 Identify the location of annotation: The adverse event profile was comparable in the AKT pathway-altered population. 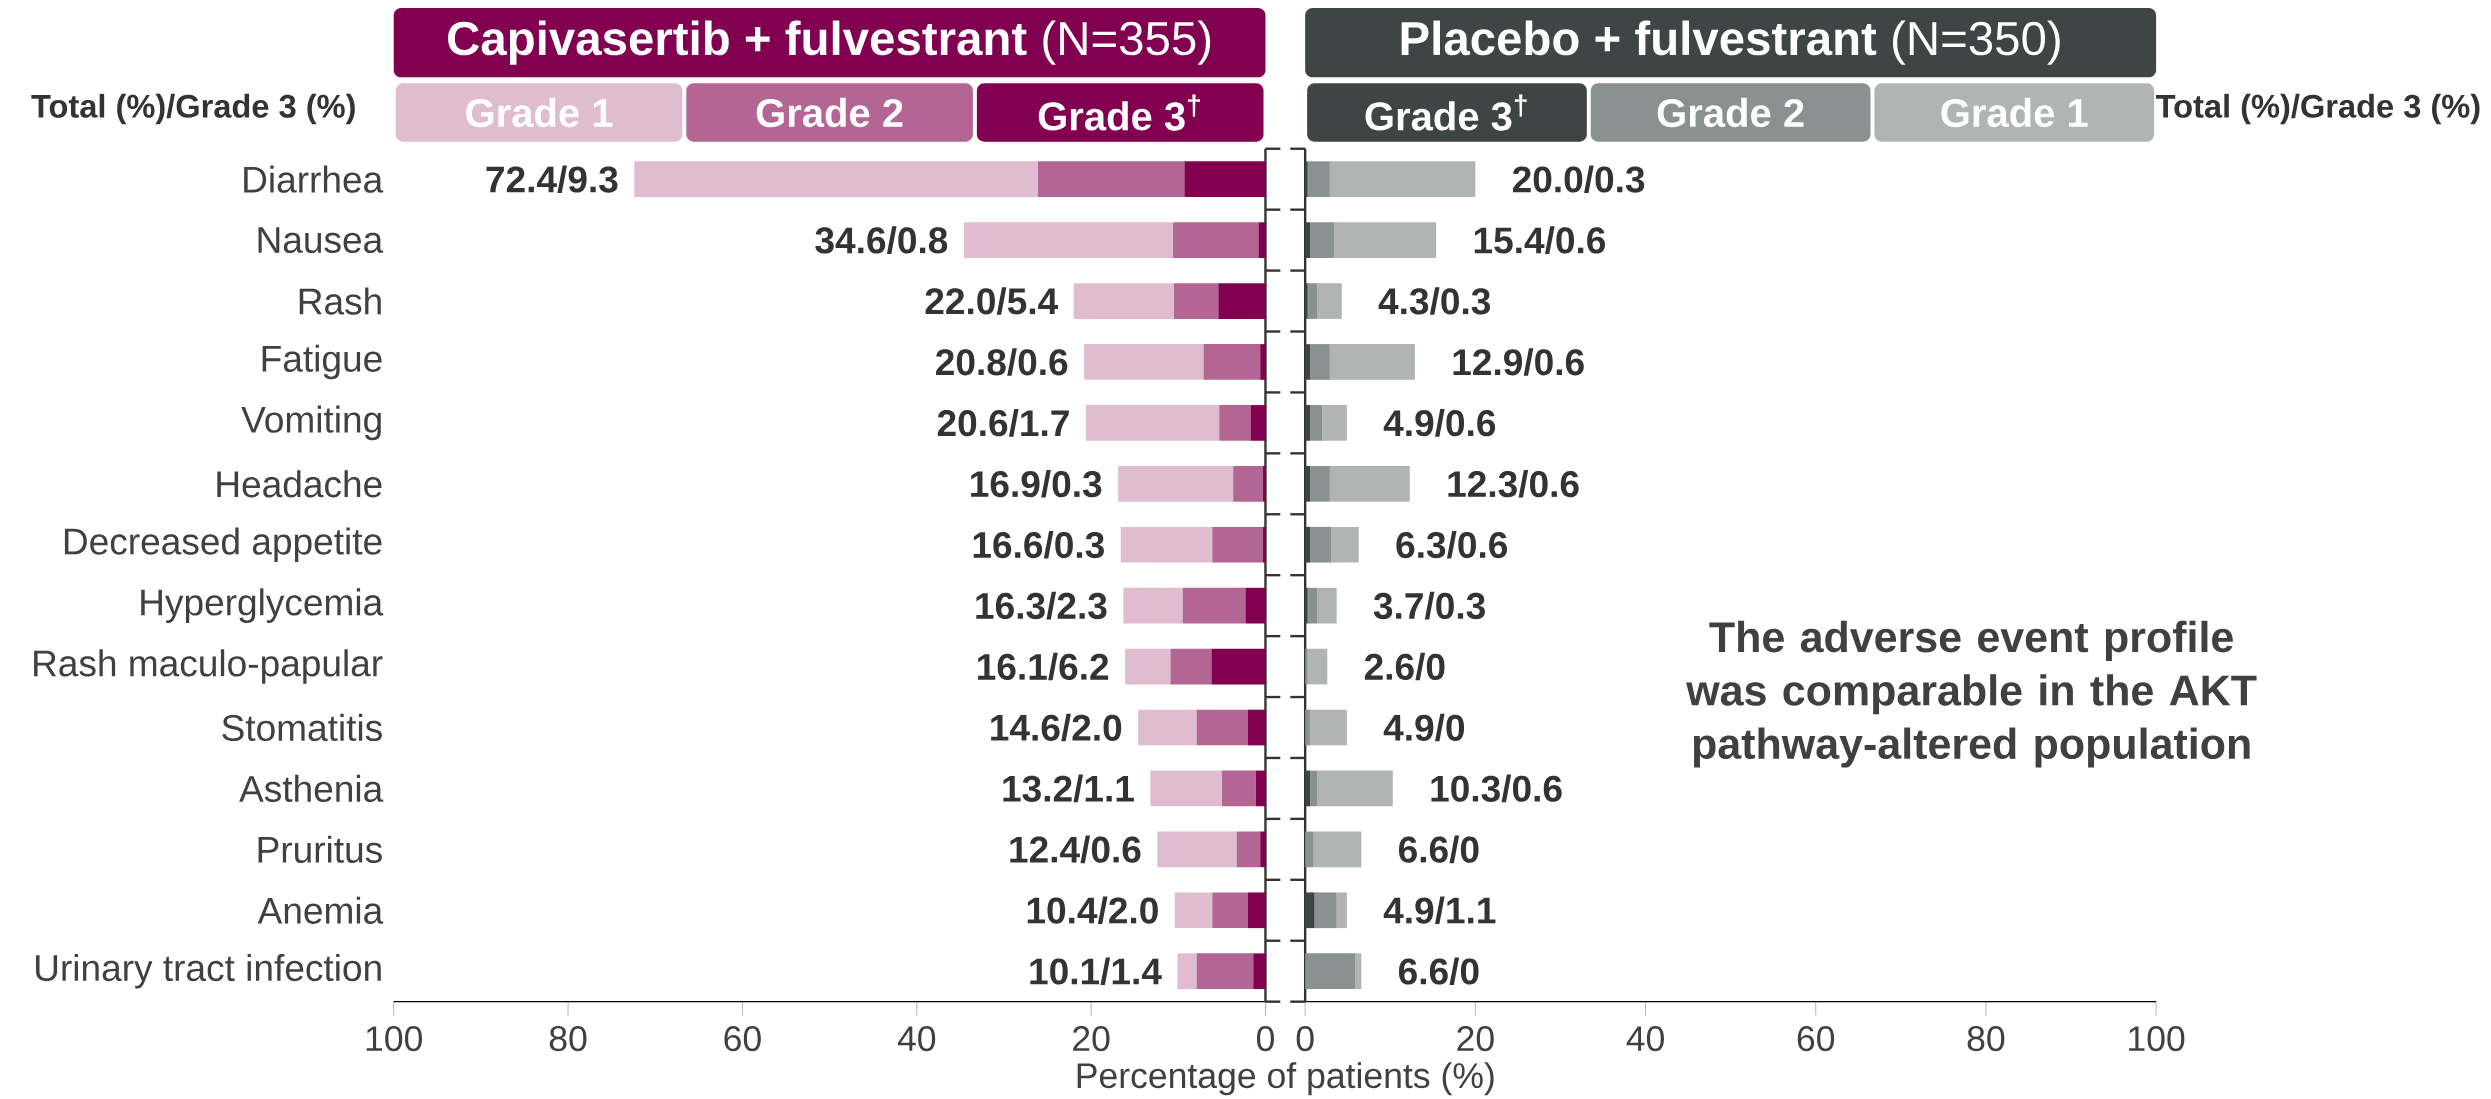
(1971, 694).